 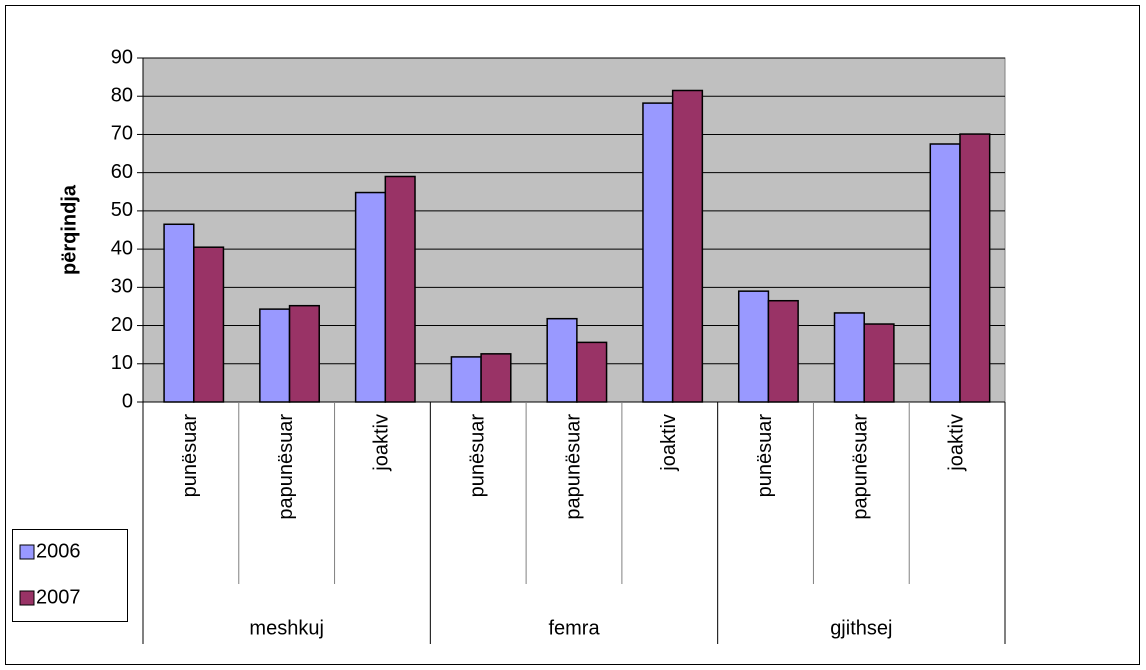 I want to click on y-tick-label: 60, so click(x=122, y=172).